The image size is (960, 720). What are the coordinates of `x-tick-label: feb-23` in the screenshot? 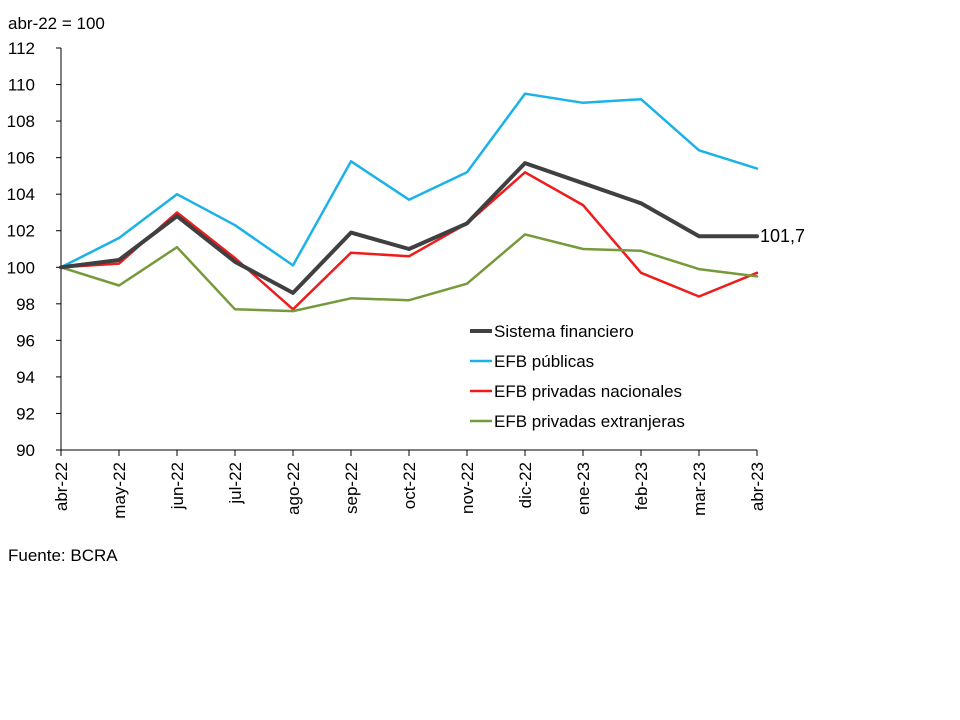 It's located at (641, 486).